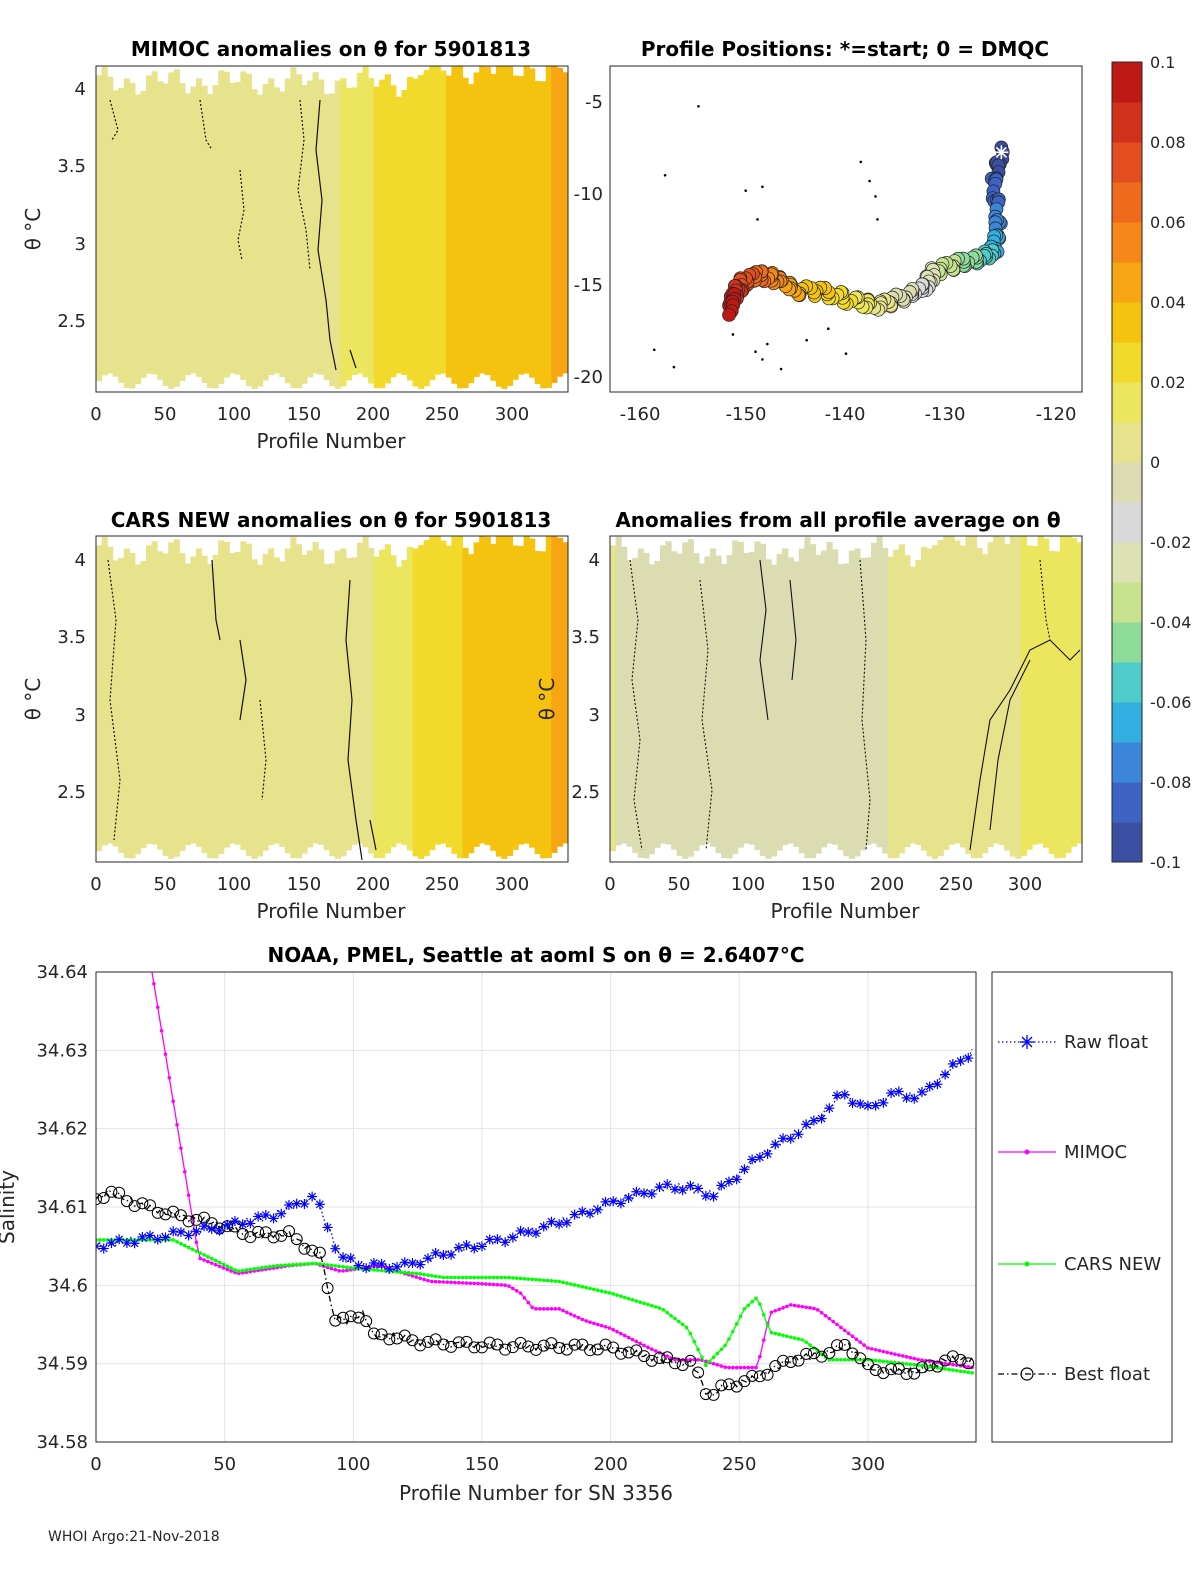 The image size is (1200, 1575). Describe the element at coordinates (1127, 522) in the screenshot. I see `colorbar-block` at that location.